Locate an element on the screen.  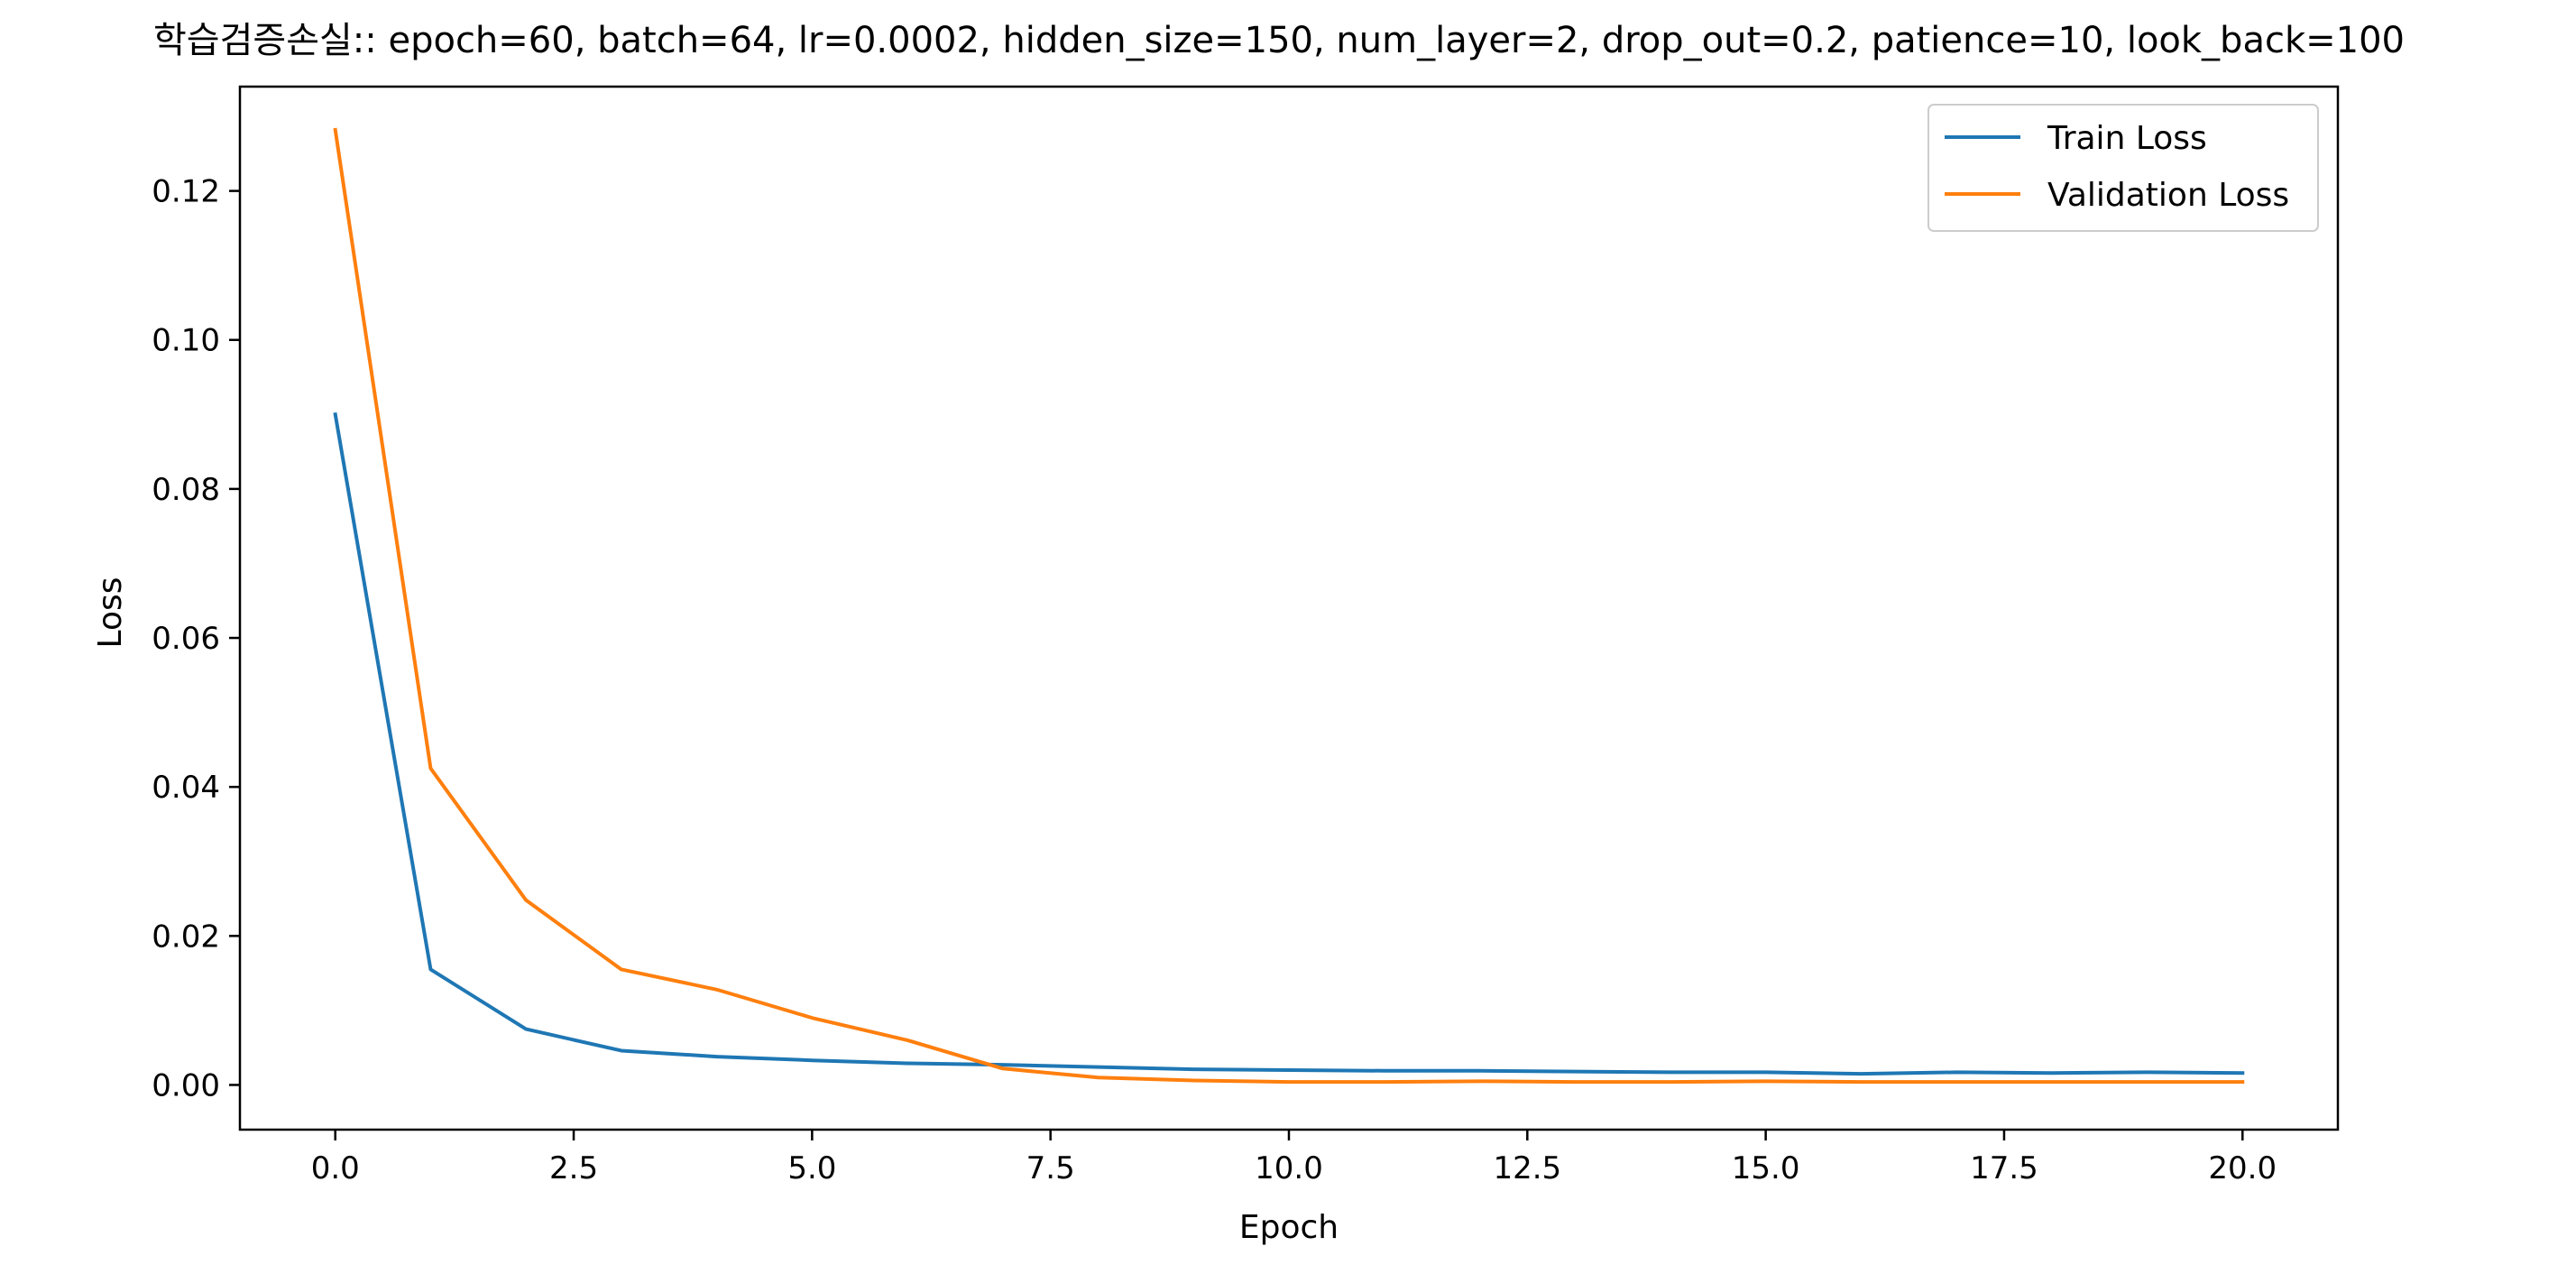
y-tick-label: 0.04 is located at coordinates (186, 788).